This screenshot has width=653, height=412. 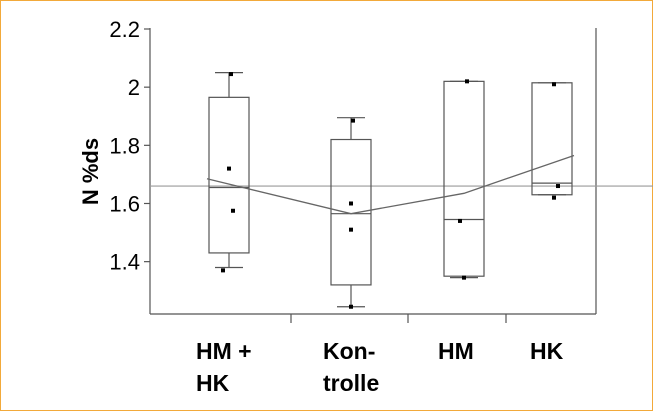 I want to click on y-tick-label: 2, so click(x=134, y=87).